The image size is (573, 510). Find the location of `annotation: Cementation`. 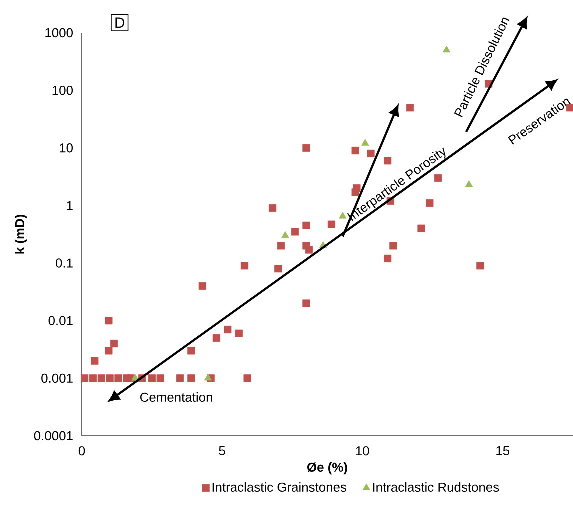

annotation: Cementation is located at coordinates (176, 397).